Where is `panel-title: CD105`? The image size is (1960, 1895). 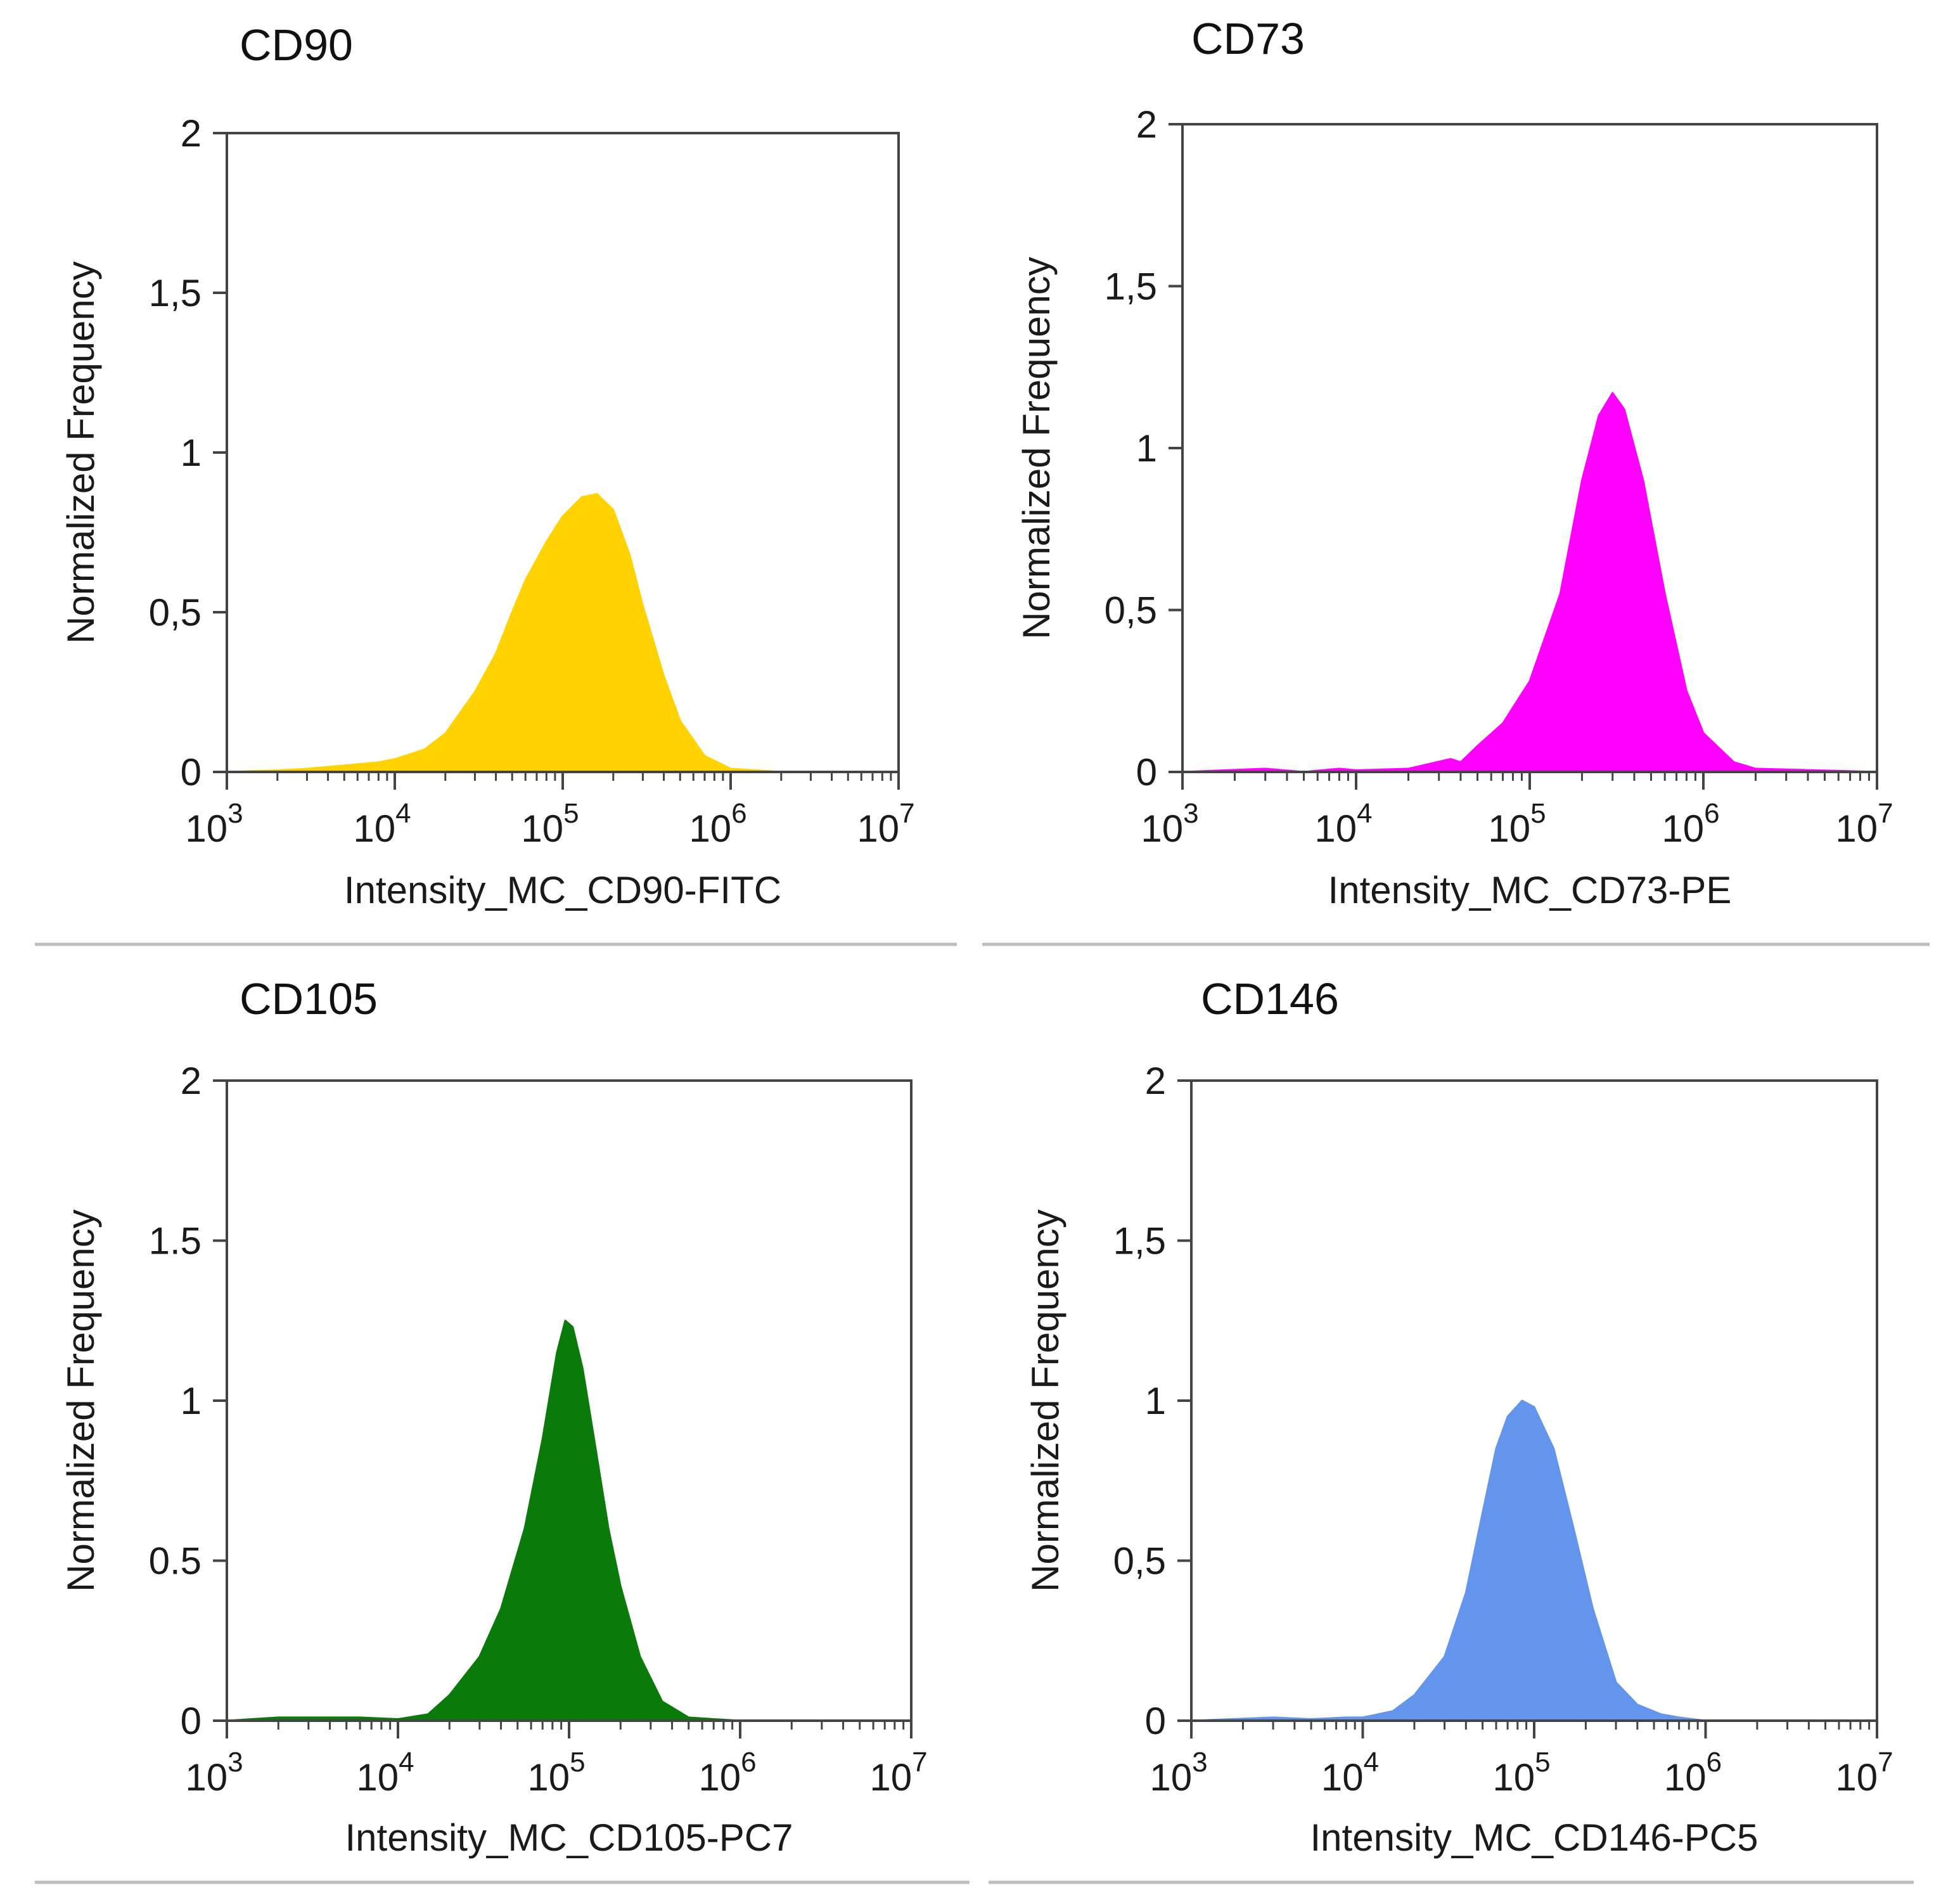 panel-title: CD105 is located at coordinates (309, 999).